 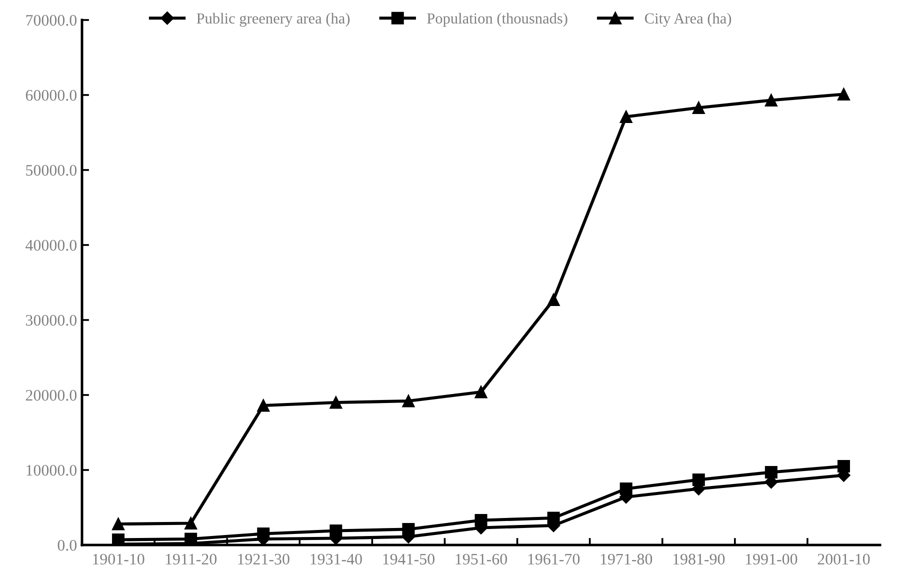 What do you see at coordinates (51, 245) in the screenshot?
I see `y-tick-label: 40000.0` at bounding box center [51, 245].